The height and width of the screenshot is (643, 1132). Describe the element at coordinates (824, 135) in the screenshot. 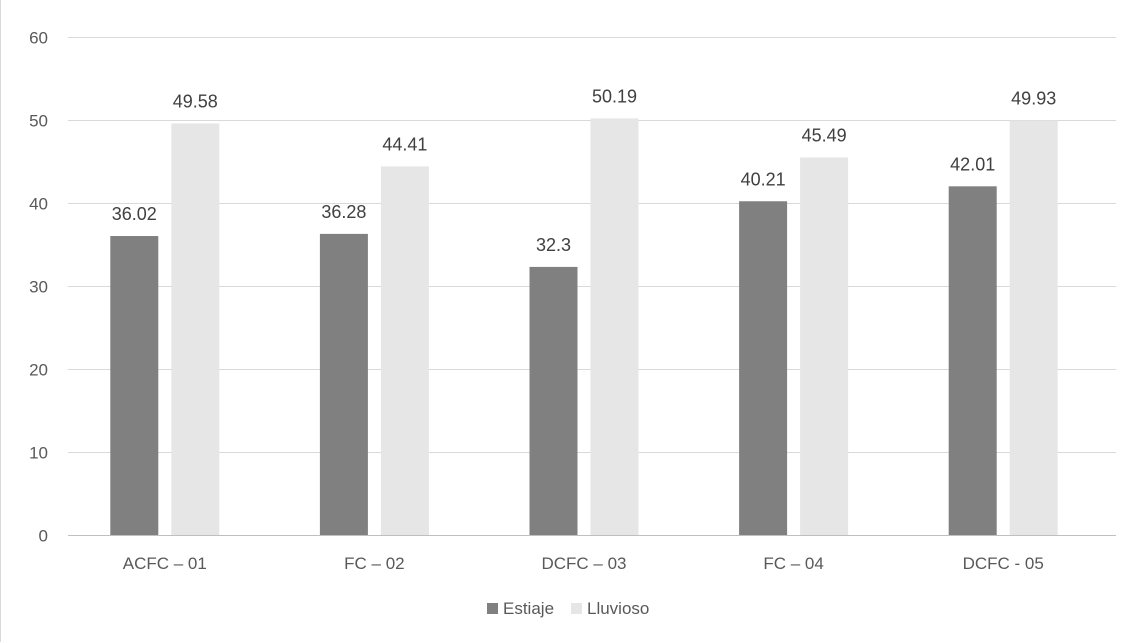

I see `data-label: 45.49` at that location.